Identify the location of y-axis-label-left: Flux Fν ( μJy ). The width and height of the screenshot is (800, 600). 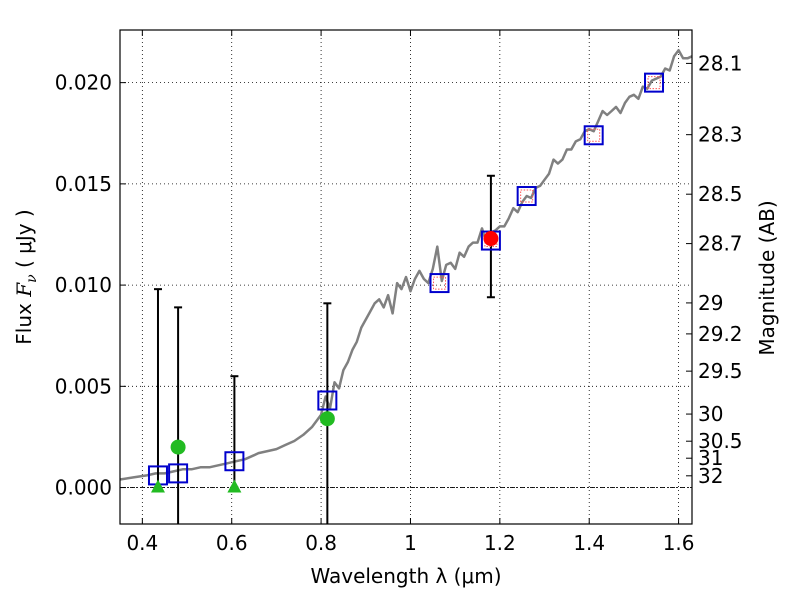
(26, 276).